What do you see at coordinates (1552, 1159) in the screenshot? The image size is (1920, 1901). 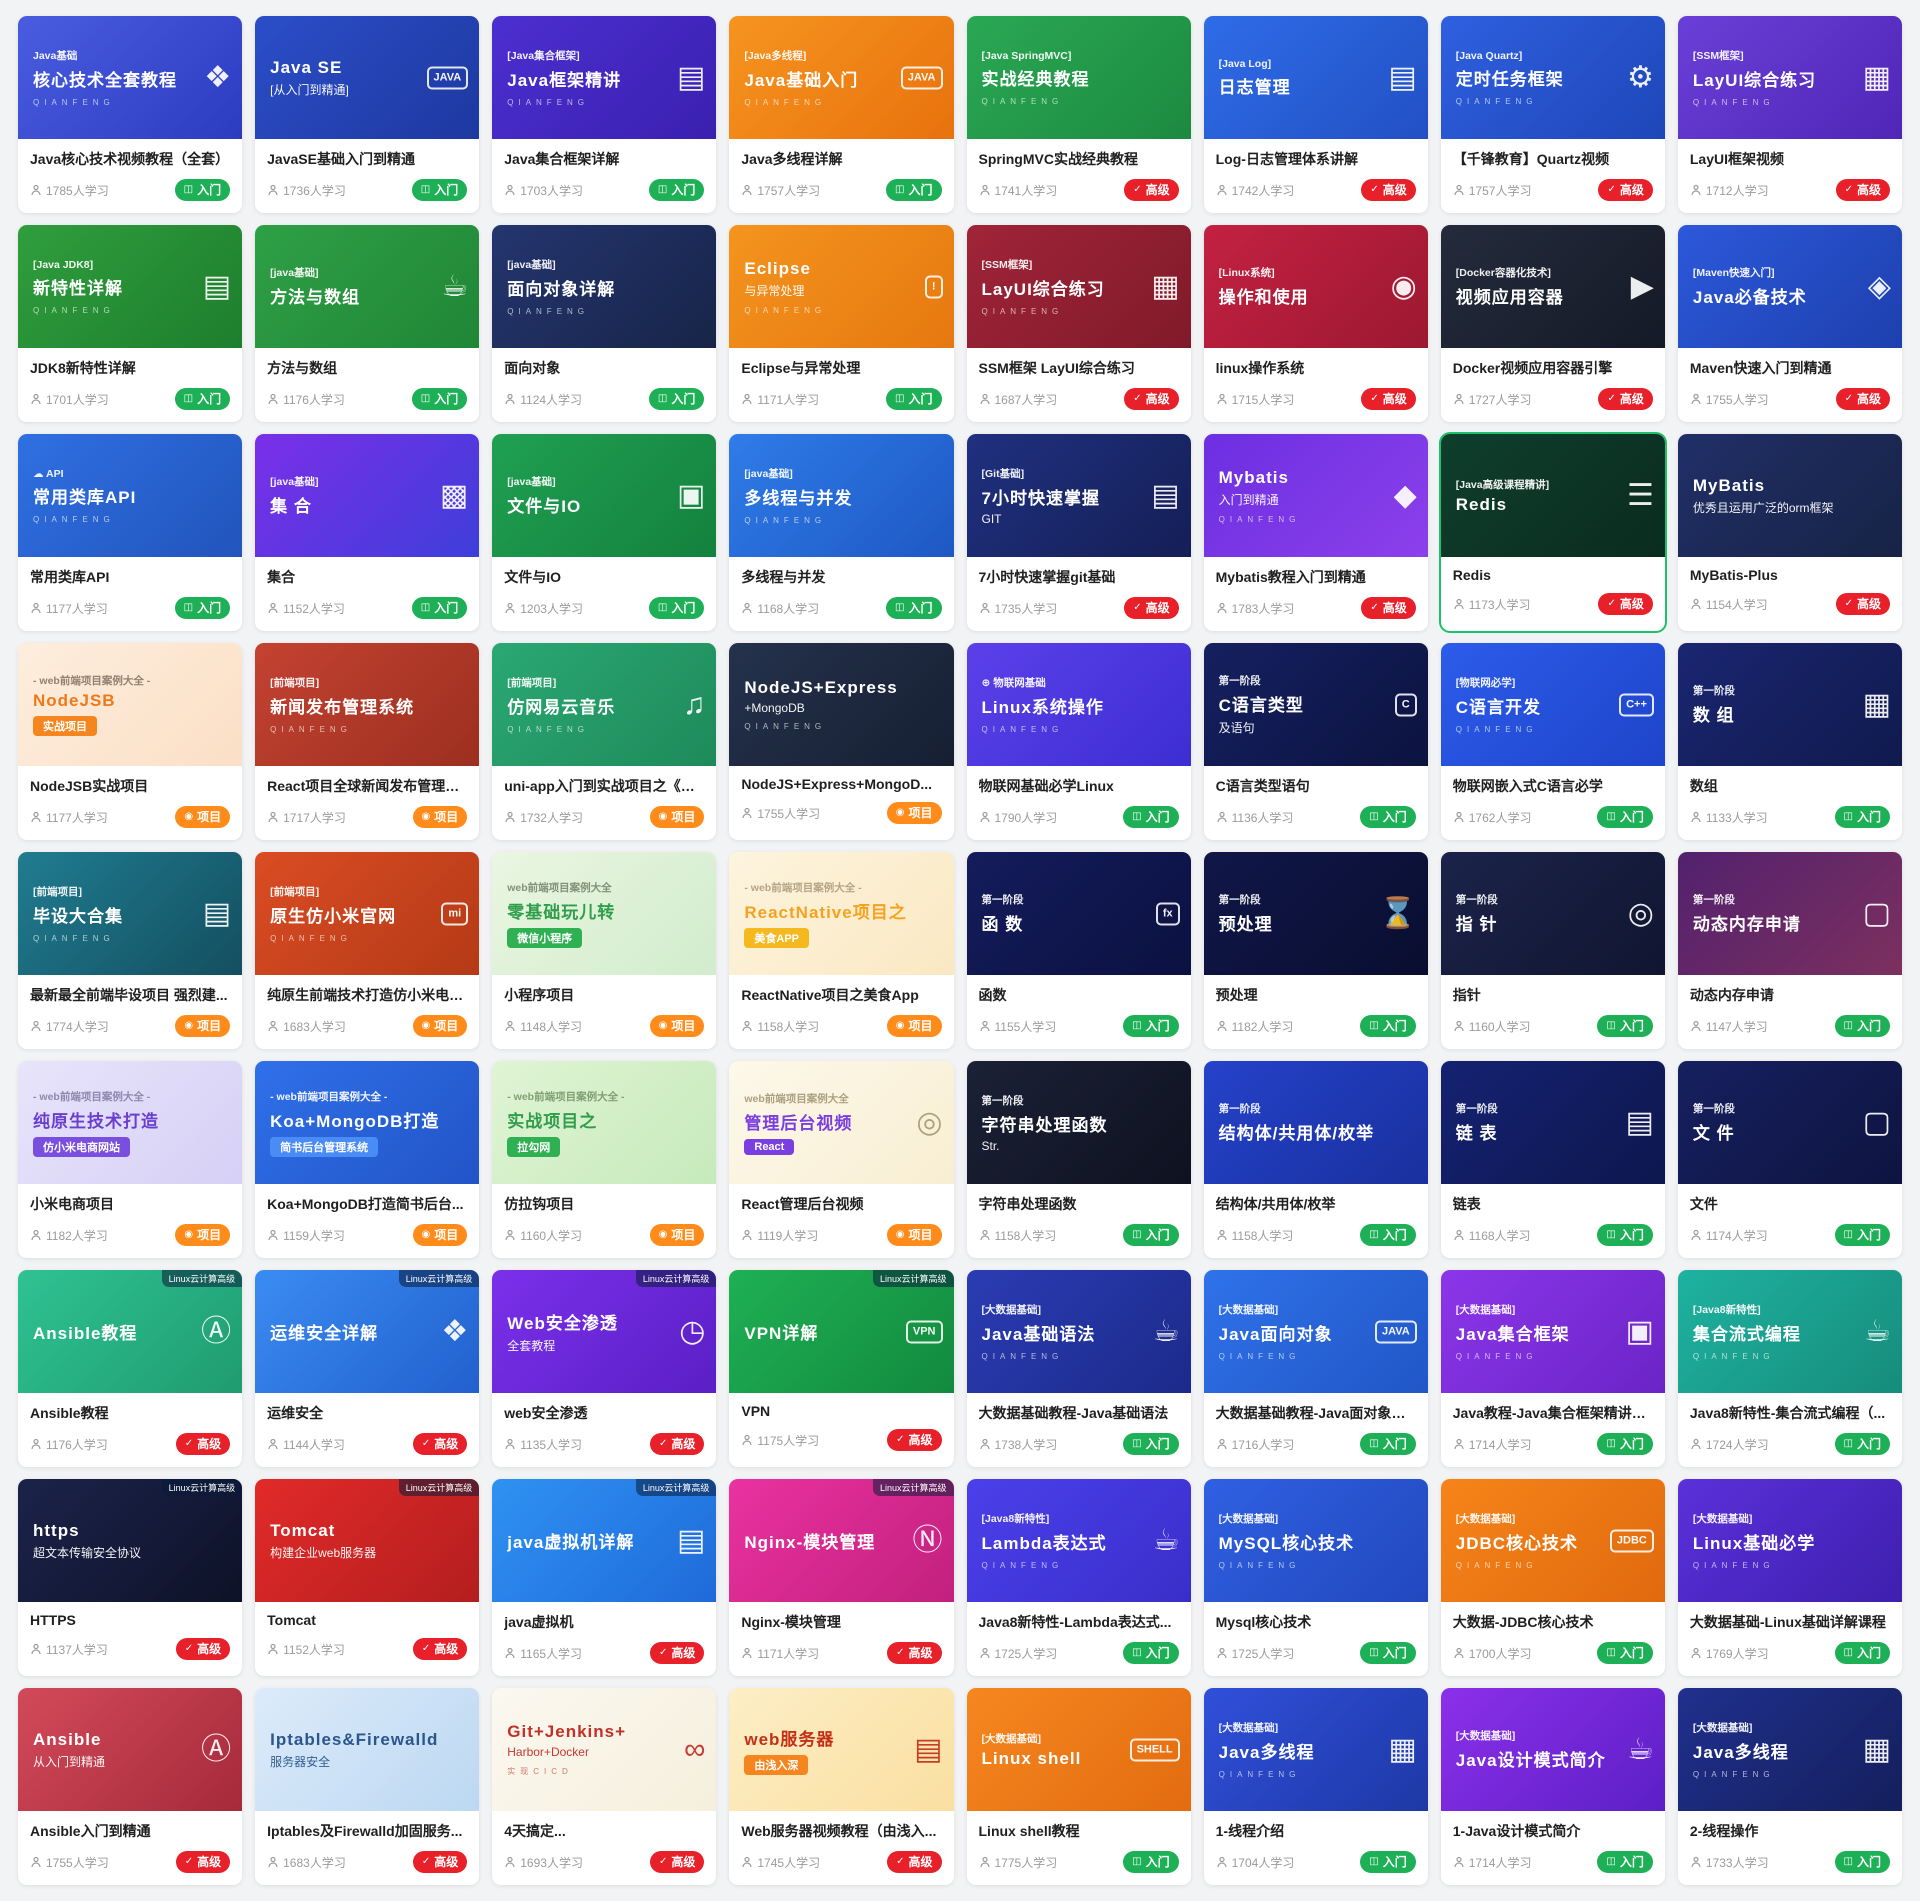 I see `course-card: 第一阶段 链 表 ▤ 链表 1168人学习 ◫ 入门` at bounding box center [1552, 1159].